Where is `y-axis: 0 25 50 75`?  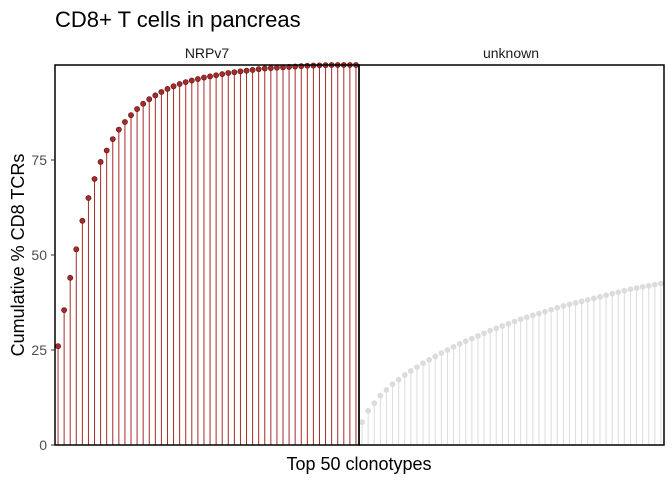
y-axis: 0 25 50 75 is located at coordinates (43, 302).